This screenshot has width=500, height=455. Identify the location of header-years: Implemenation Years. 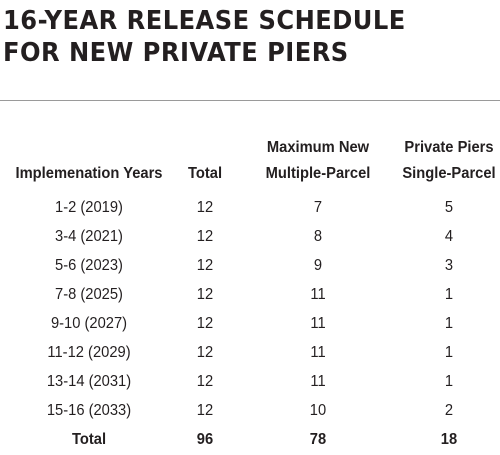
(89, 173).